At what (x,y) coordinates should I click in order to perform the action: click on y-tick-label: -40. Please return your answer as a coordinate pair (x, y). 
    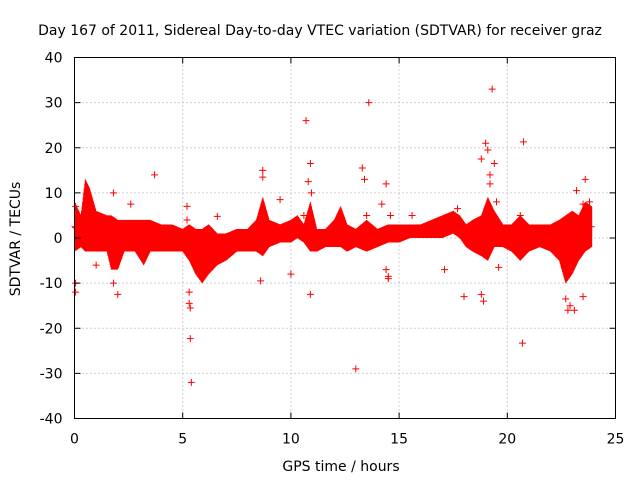
    Looking at the image, I should click on (51, 420).